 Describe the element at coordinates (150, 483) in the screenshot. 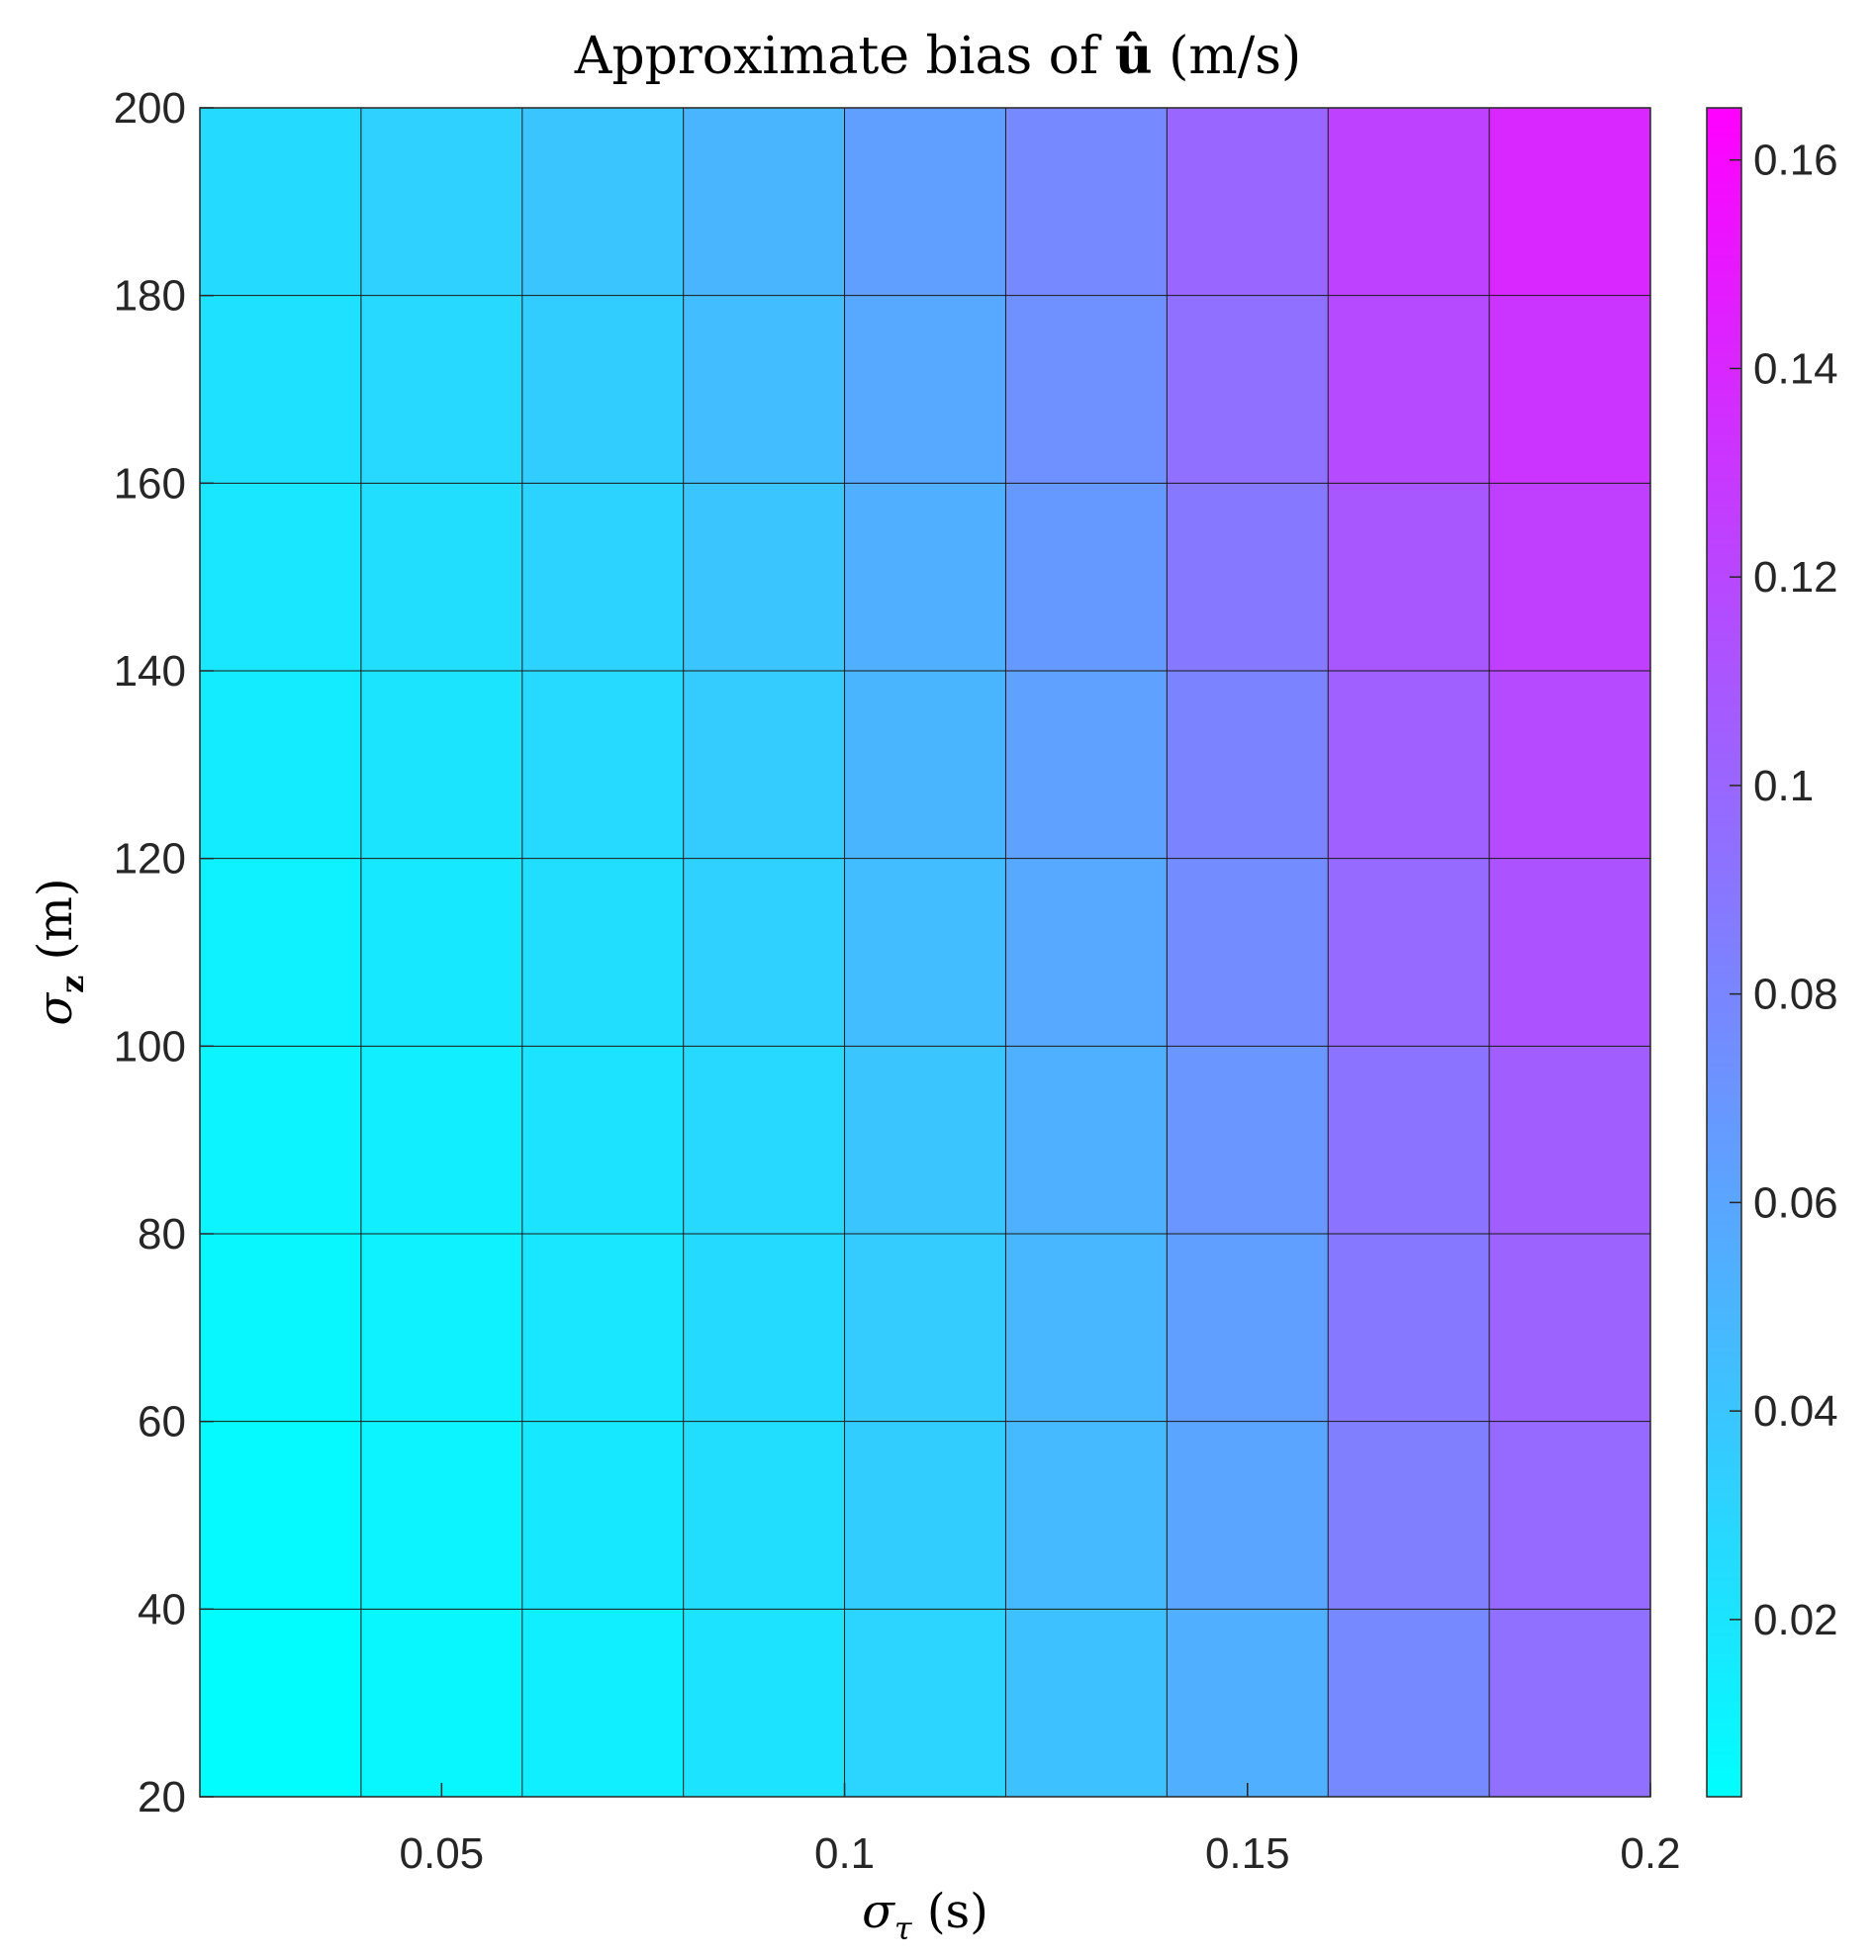

I see `y-tick-label: 160` at that location.